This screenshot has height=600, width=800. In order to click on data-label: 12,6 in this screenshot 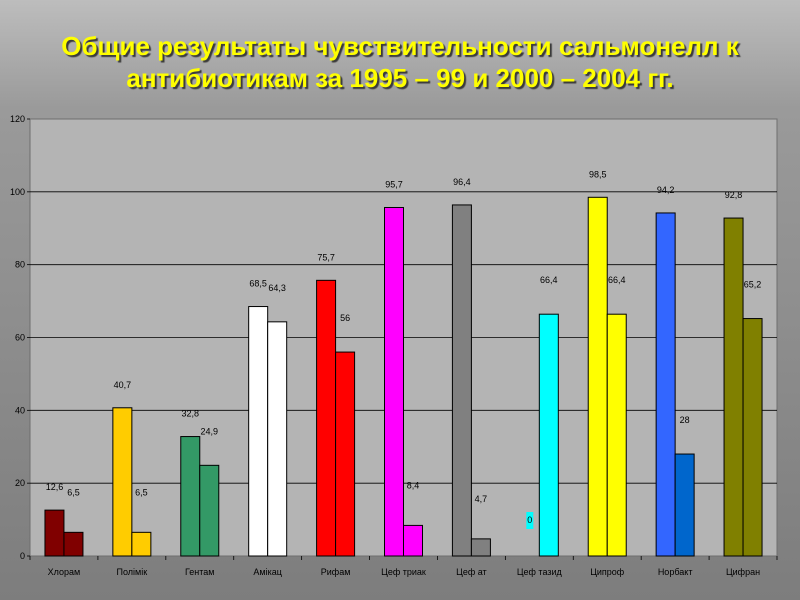, I will do `click(55, 487)`.